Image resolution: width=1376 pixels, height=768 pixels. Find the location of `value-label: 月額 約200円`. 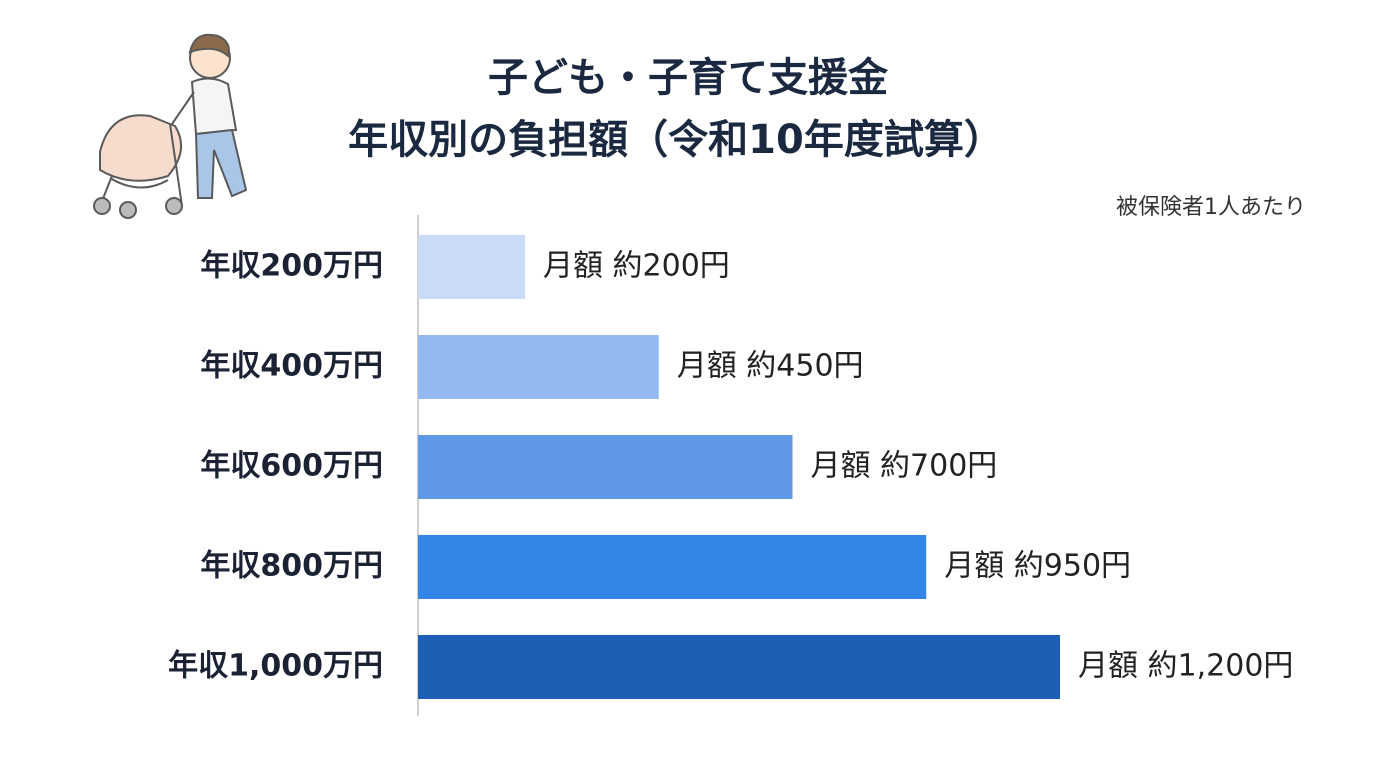

value-label: 月額 約200円 is located at coordinates (636, 266).